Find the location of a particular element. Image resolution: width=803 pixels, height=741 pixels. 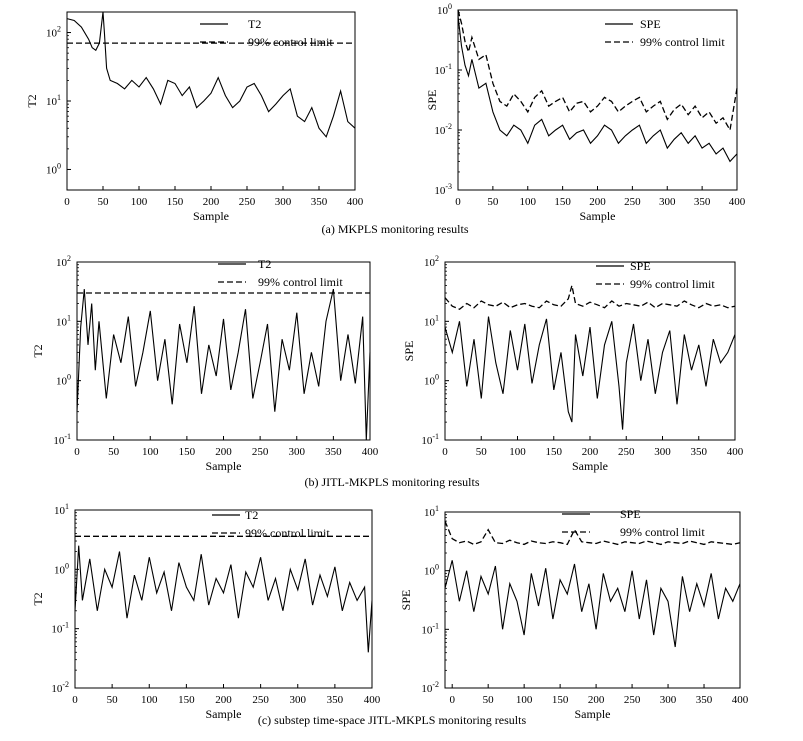

caption-b: (b) JITL-MKPLS monitoring results is located at coordinates (392, 482).